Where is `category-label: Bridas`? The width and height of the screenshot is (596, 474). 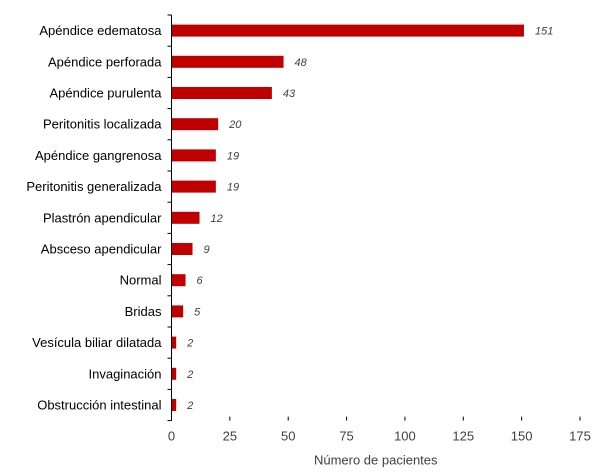 category-label: Bridas is located at coordinates (143, 311).